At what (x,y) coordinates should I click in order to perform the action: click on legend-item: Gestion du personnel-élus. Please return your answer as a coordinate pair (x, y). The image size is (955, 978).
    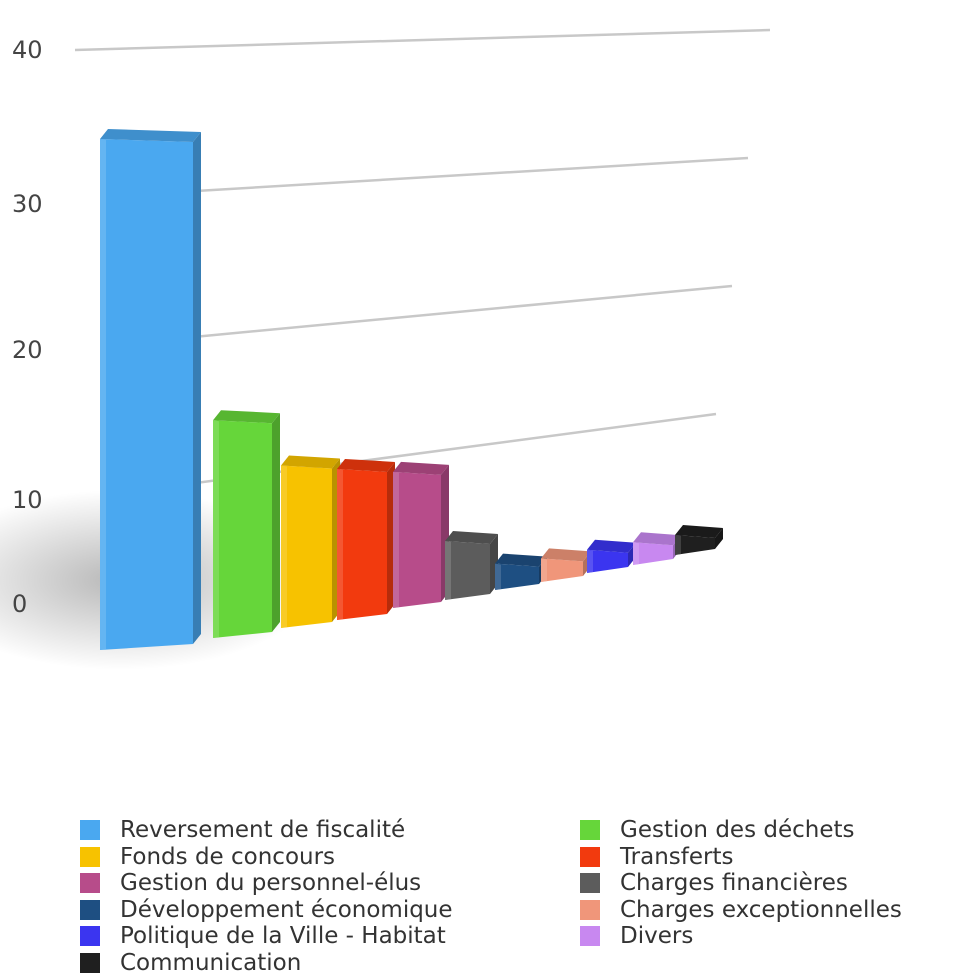
    Looking at the image, I should click on (250, 883).